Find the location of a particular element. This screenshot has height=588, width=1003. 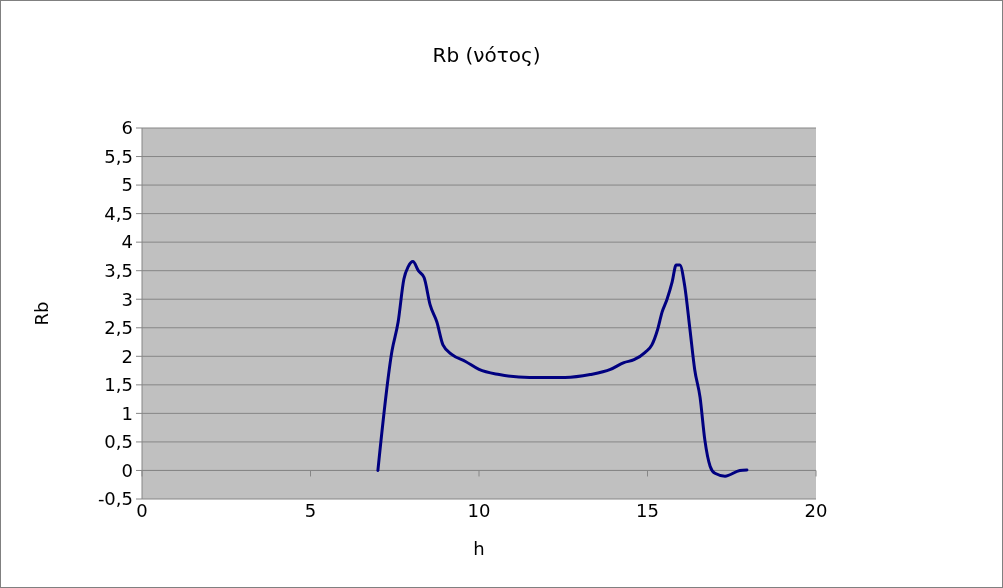

y-tick-label: 6 is located at coordinates (127, 128).